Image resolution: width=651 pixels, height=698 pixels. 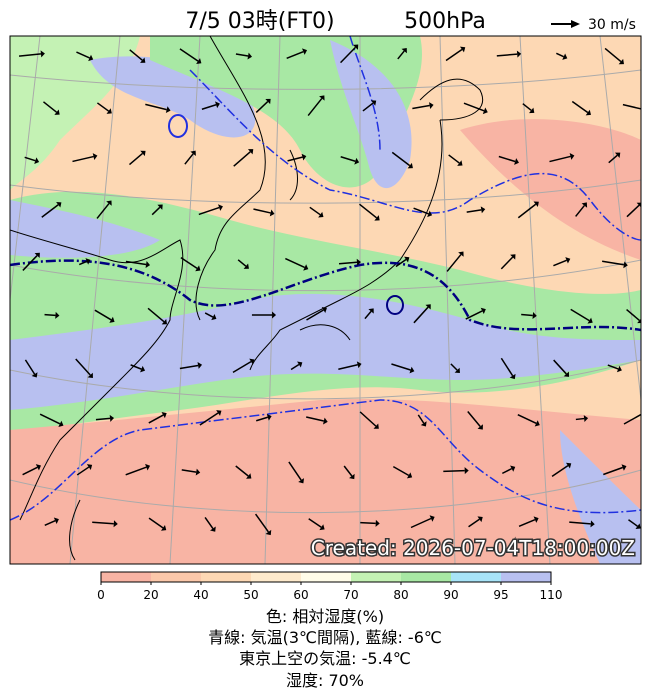 What do you see at coordinates (300, 595) in the screenshot?
I see `colorbar-tick-label: 60` at bounding box center [300, 595].